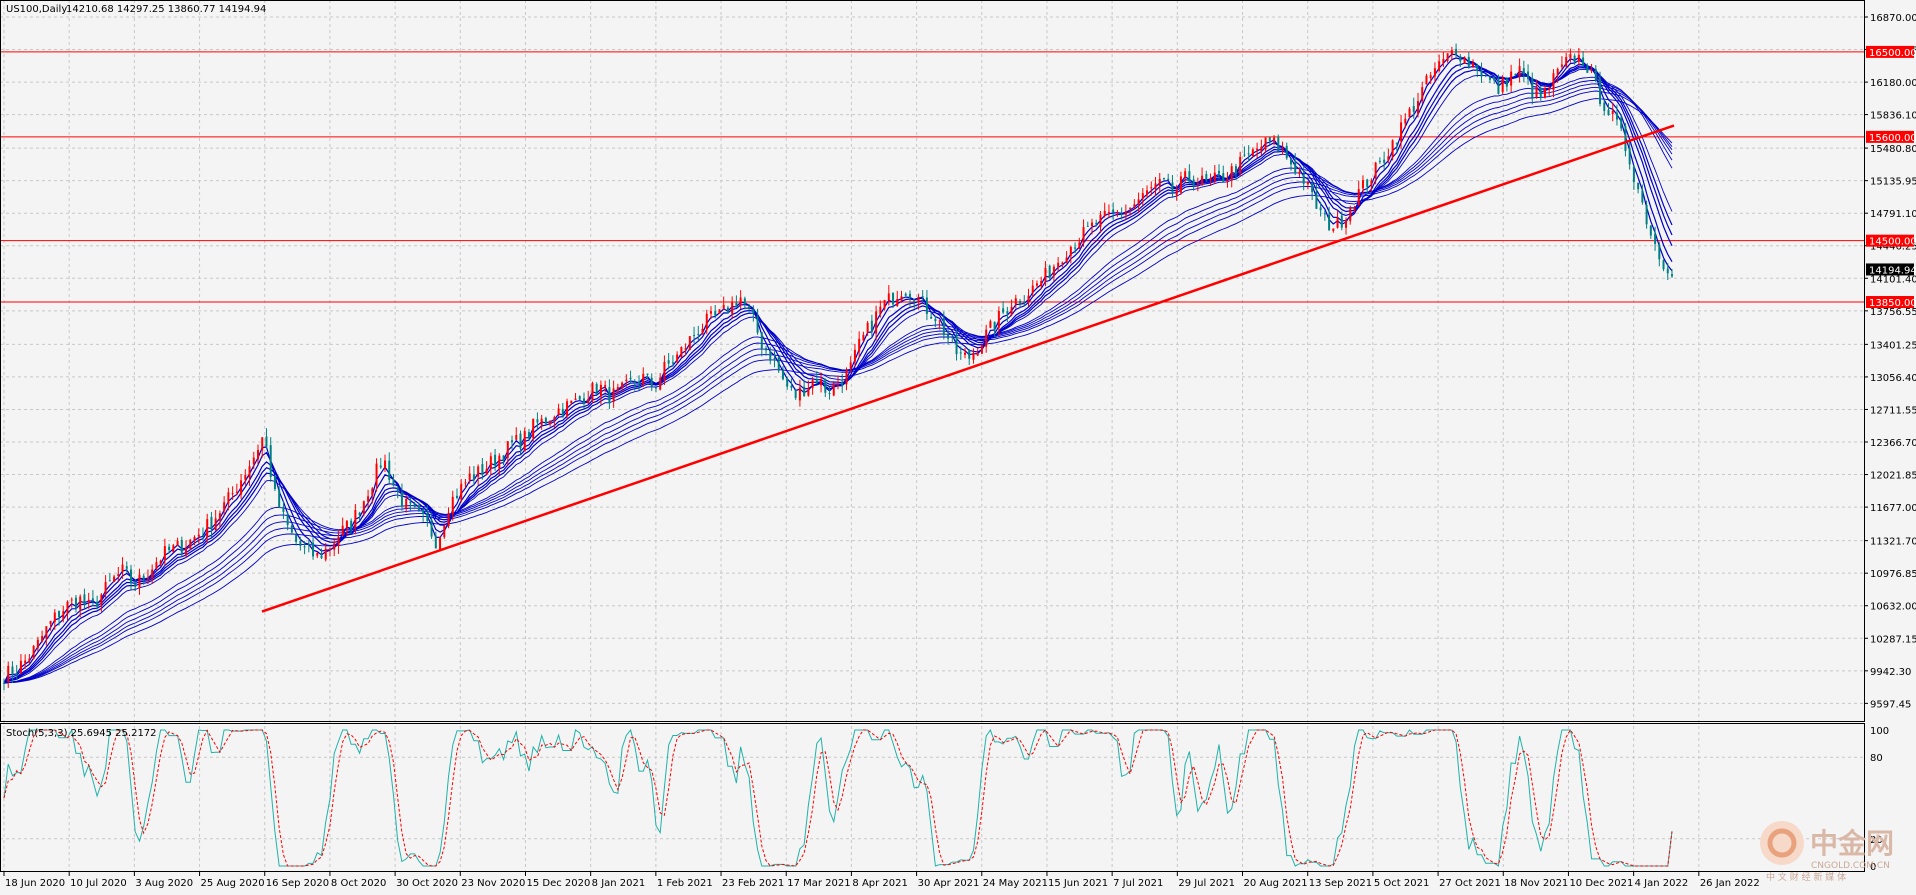 The image size is (1916, 895). What do you see at coordinates (949, 883) in the screenshot?
I see `time-label: 30 Apr 2021` at bounding box center [949, 883].